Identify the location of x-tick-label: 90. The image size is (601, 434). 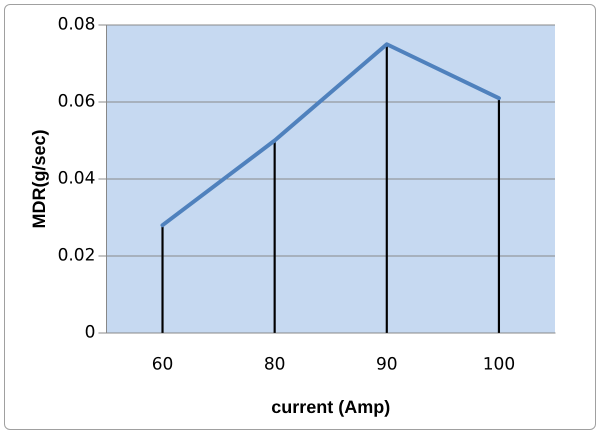
(387, 364).